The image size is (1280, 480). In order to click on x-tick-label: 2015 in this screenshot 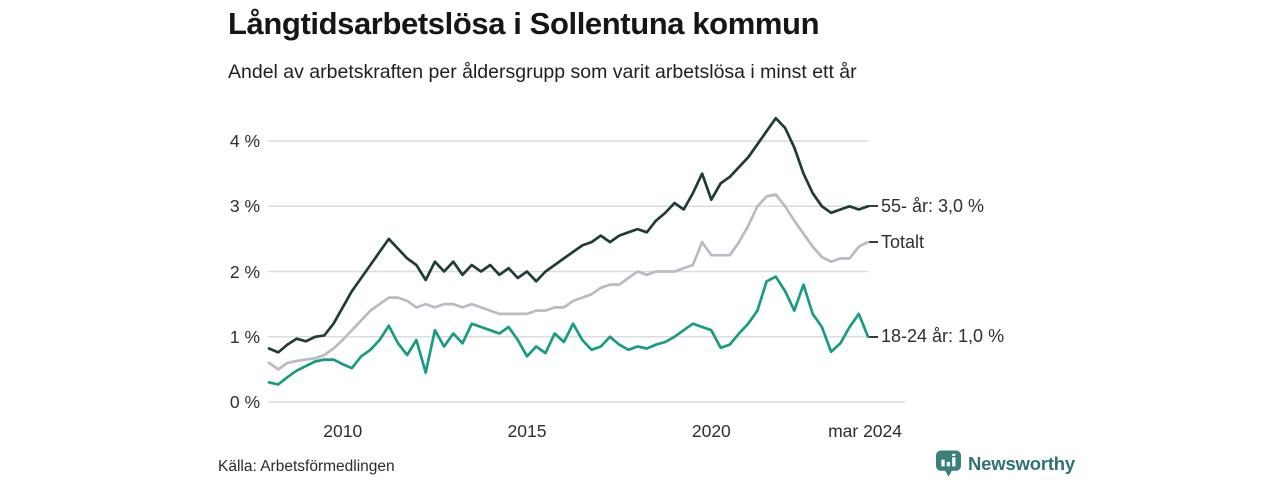, I will do `click(527, 431)`.